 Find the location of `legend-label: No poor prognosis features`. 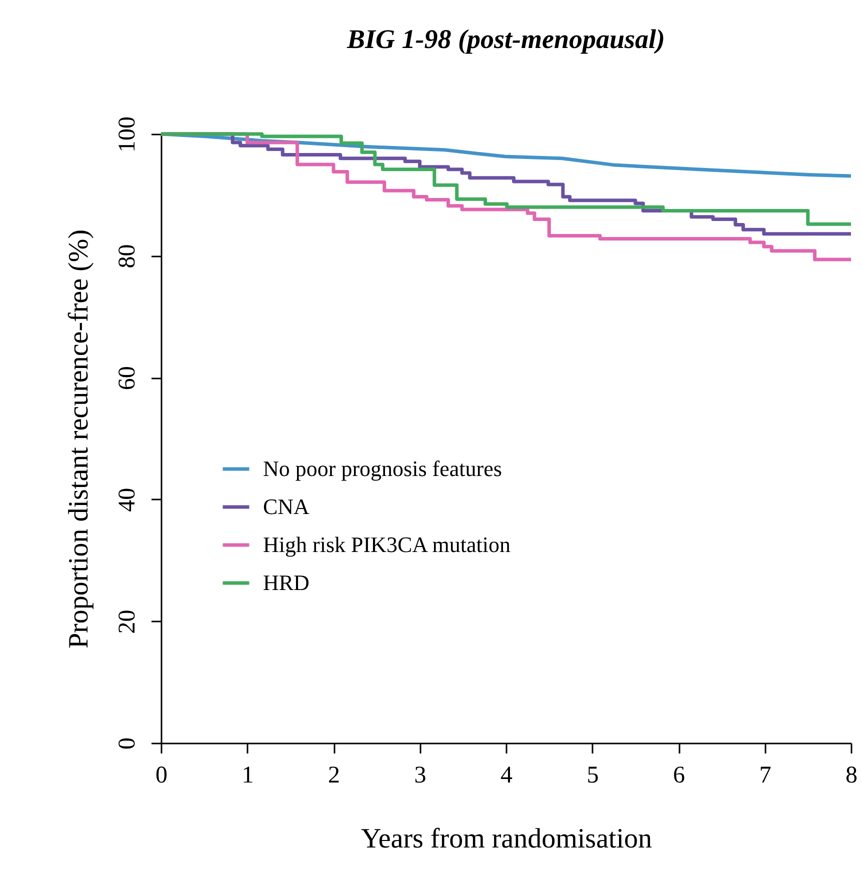

legend-label: No poor prognosis features is located at coordinates (382, 468).